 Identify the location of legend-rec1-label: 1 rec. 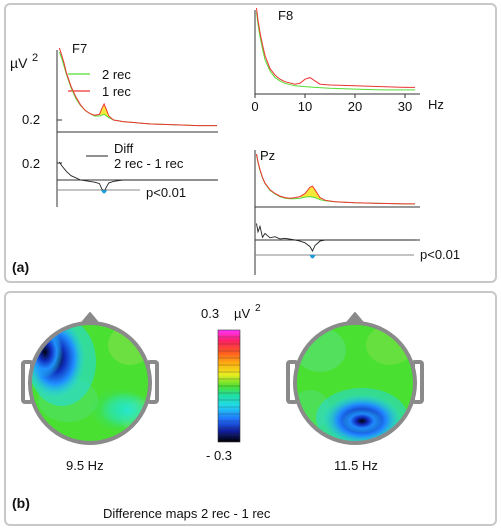
(116, 91).